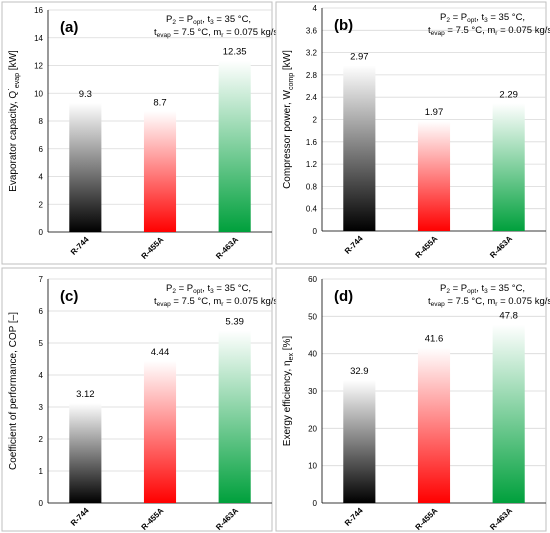 The height and width of the screenshot is (533, 550). I want to click on data-label: 41.6, so click(434, 339).